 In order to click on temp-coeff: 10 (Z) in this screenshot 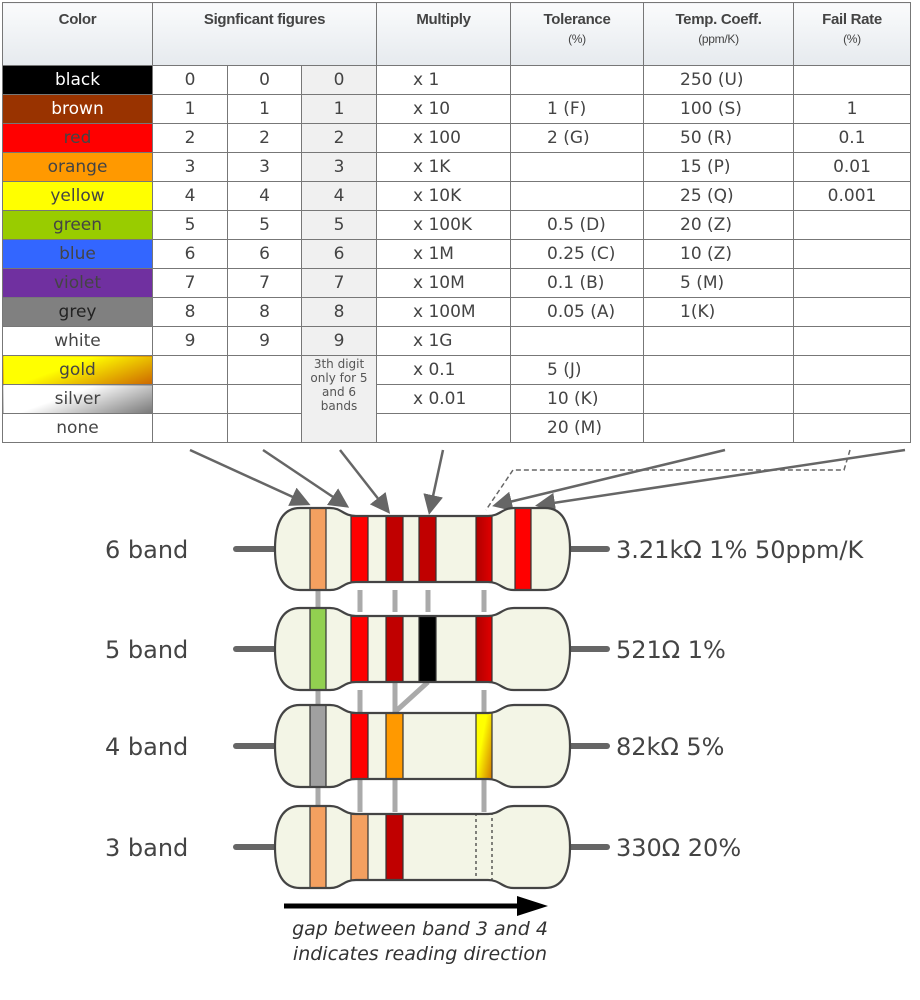, I will do `click(718, 254)`.